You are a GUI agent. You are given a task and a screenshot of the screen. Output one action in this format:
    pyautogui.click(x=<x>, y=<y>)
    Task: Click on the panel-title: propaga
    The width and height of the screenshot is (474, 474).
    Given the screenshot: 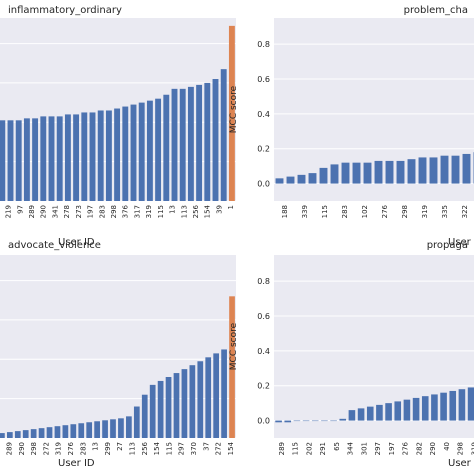 What is the action you would take?
    pyautogui.click(x=447, y=245)
    